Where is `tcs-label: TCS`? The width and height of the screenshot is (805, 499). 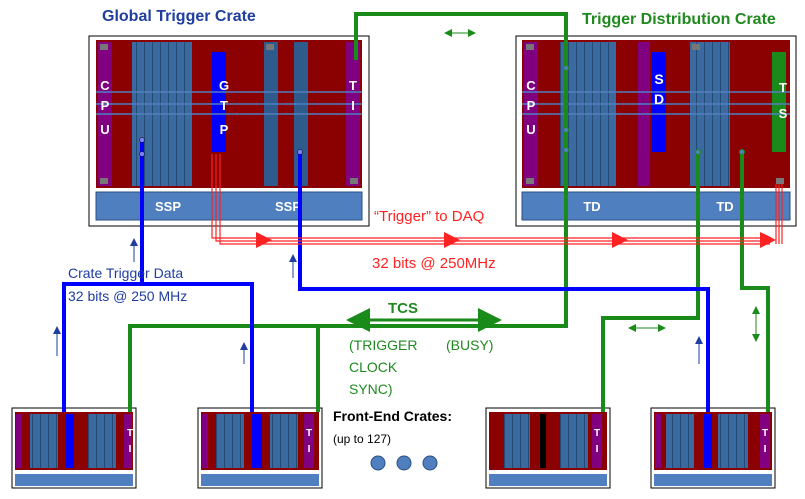
tcs-label: TCS is located at coordinates (403, 308).